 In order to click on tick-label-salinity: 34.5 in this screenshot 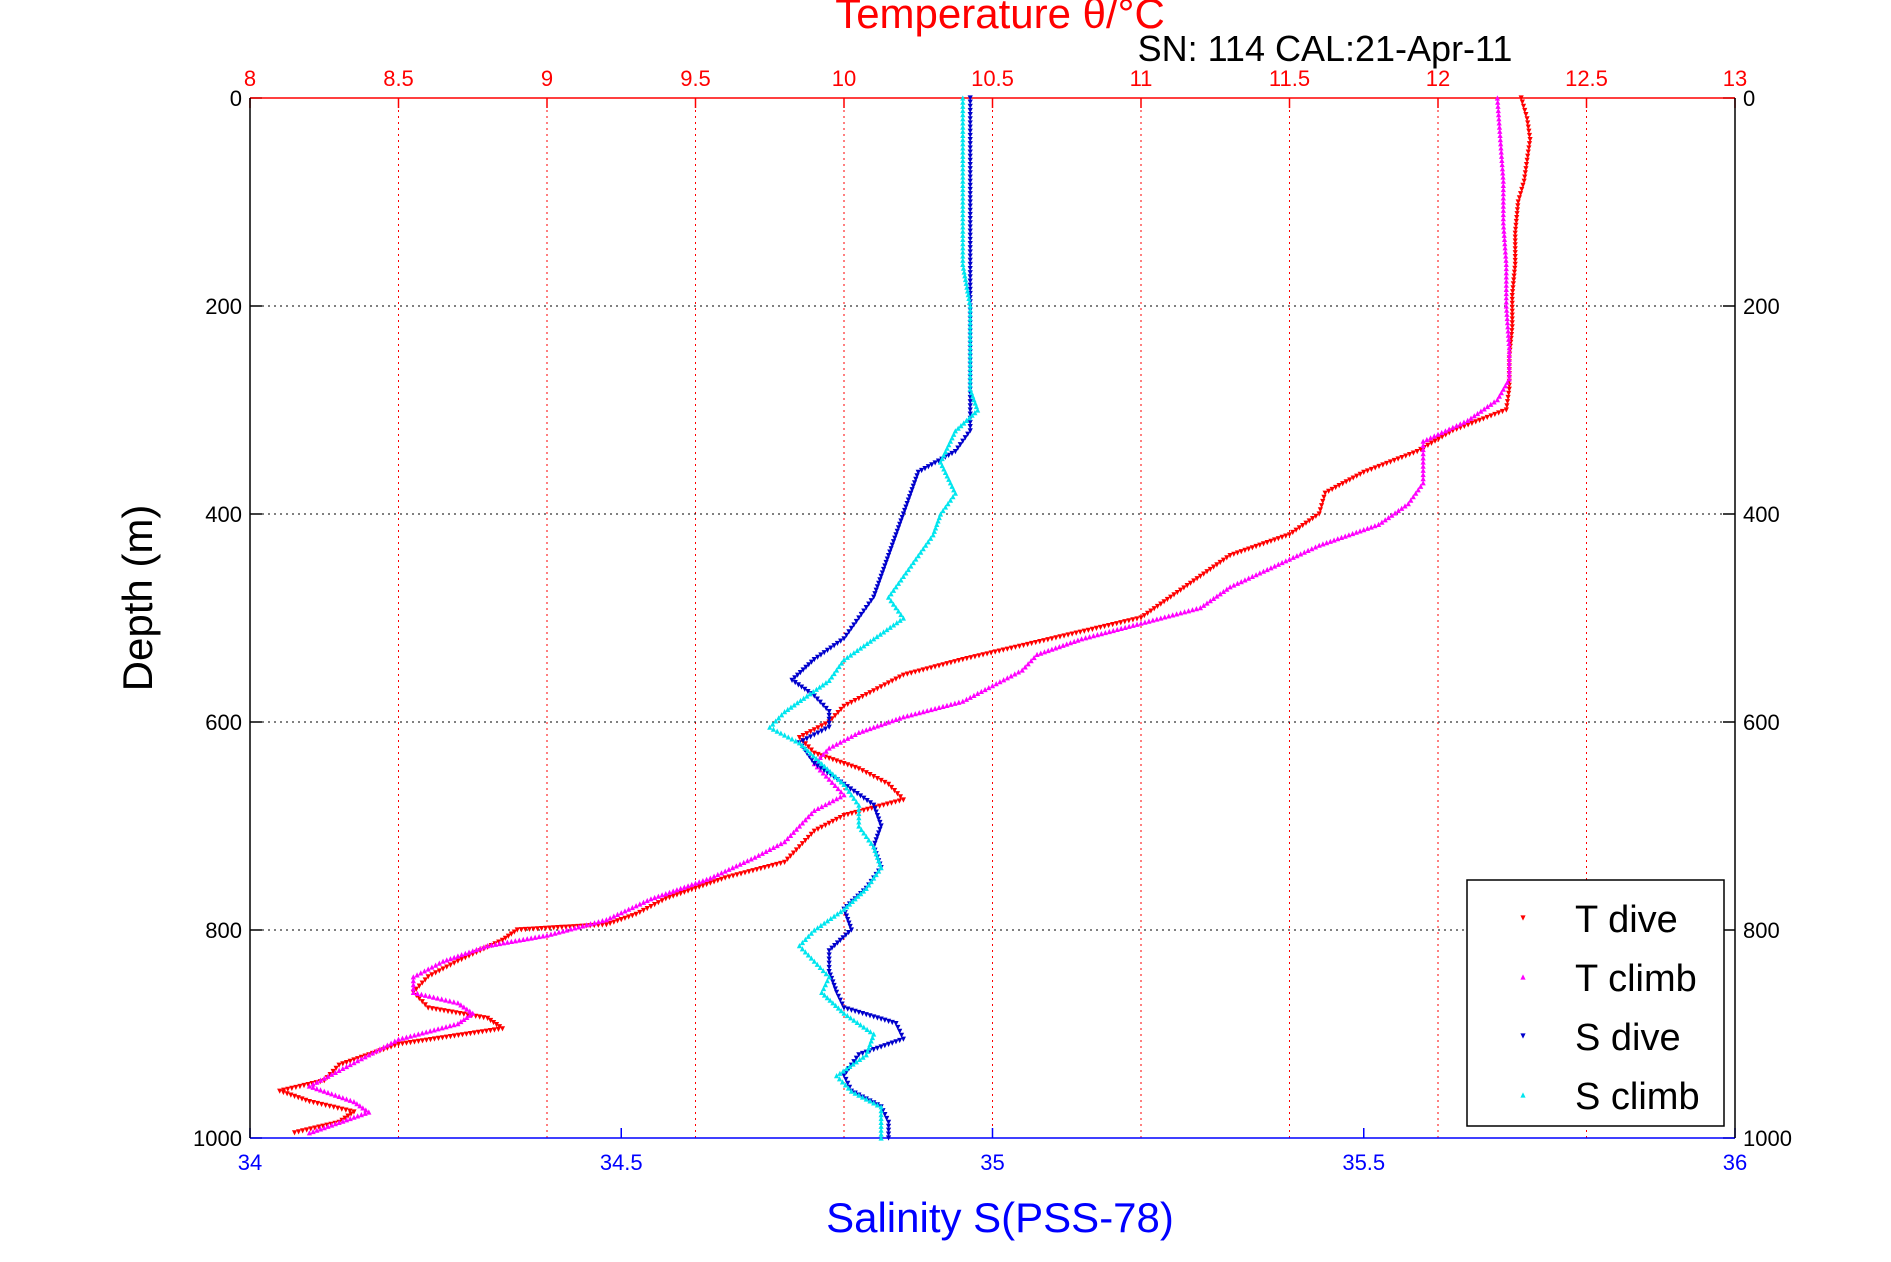, I will do `click(621, 1162)`.